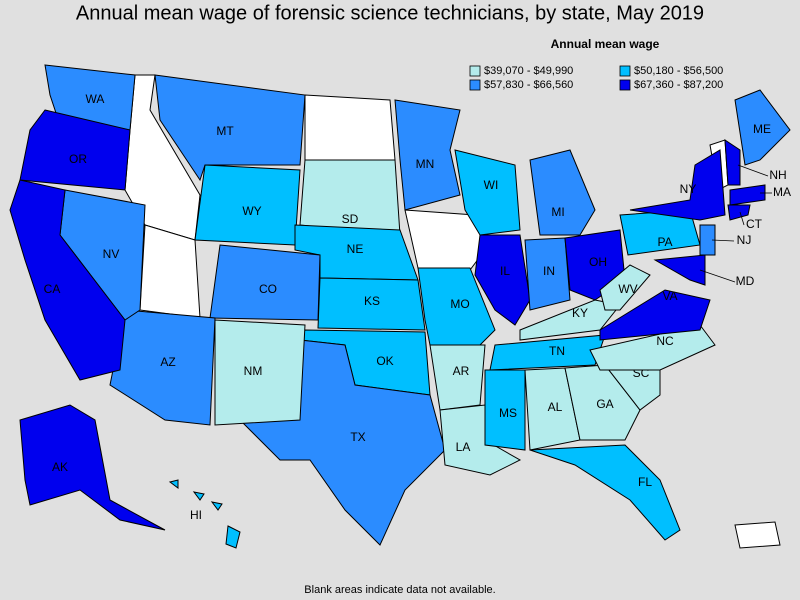 The height and width of the screenshot is (600, 800). Describe the element at coordinates (528, 85) in the screenshot. I see `legend-label: $57,830 - $66,560` at that location.